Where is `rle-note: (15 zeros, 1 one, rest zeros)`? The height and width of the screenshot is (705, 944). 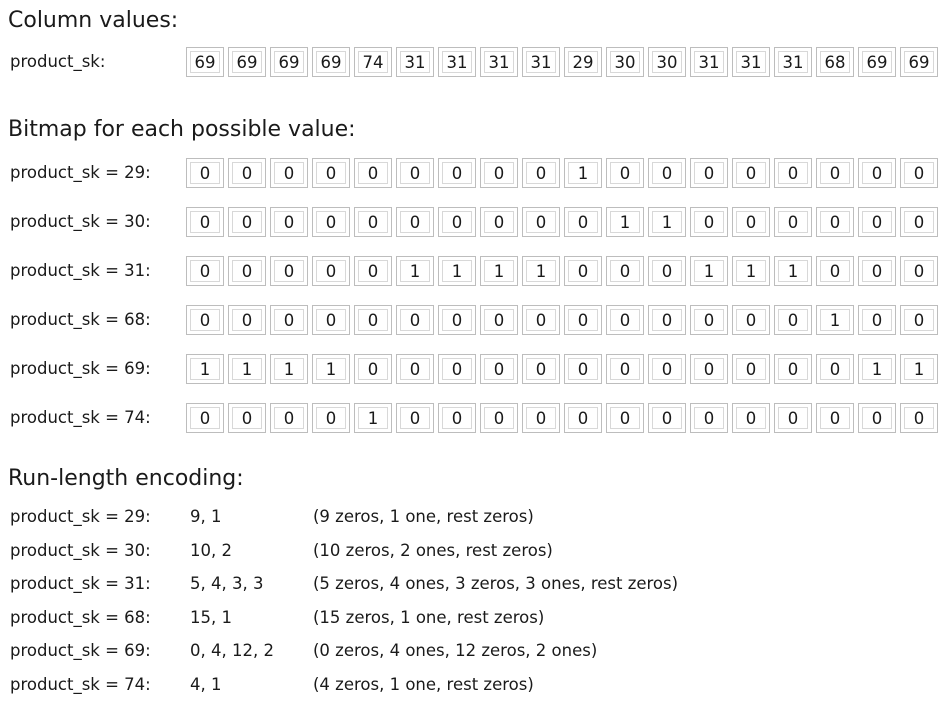 rle-note: (15 zeros, 1 one, rest zeros) is located at coordinates (429, 617).